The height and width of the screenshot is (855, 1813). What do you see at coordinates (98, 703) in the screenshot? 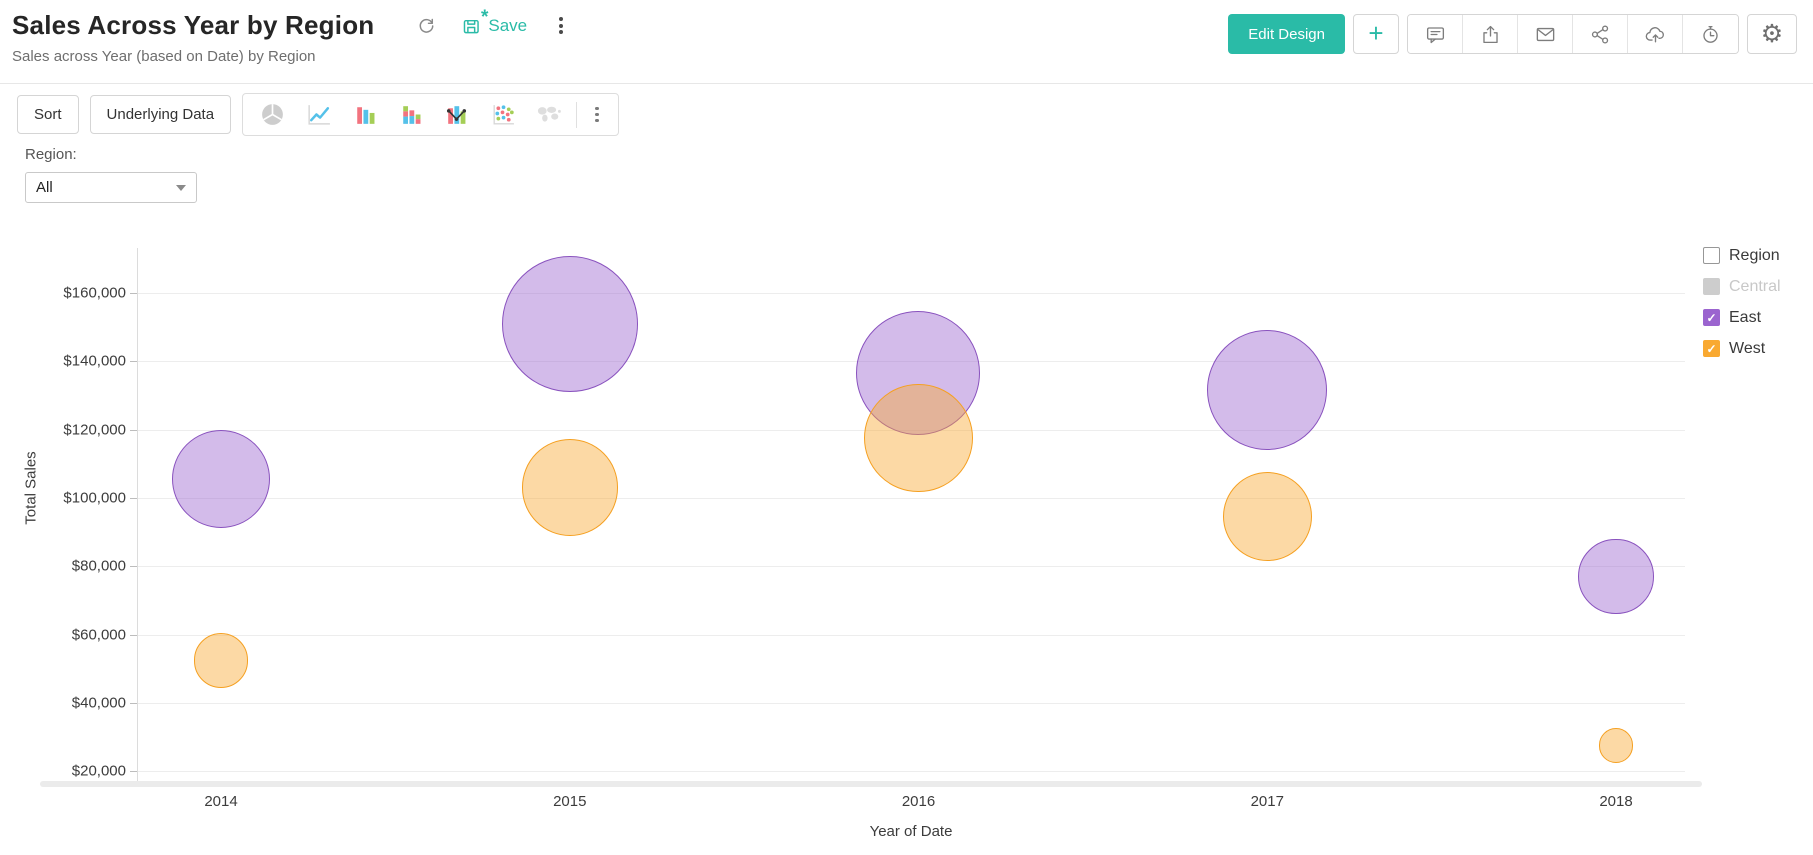
I see `y-axis-tick-label: $40,000` at bounding box center [98, 703].